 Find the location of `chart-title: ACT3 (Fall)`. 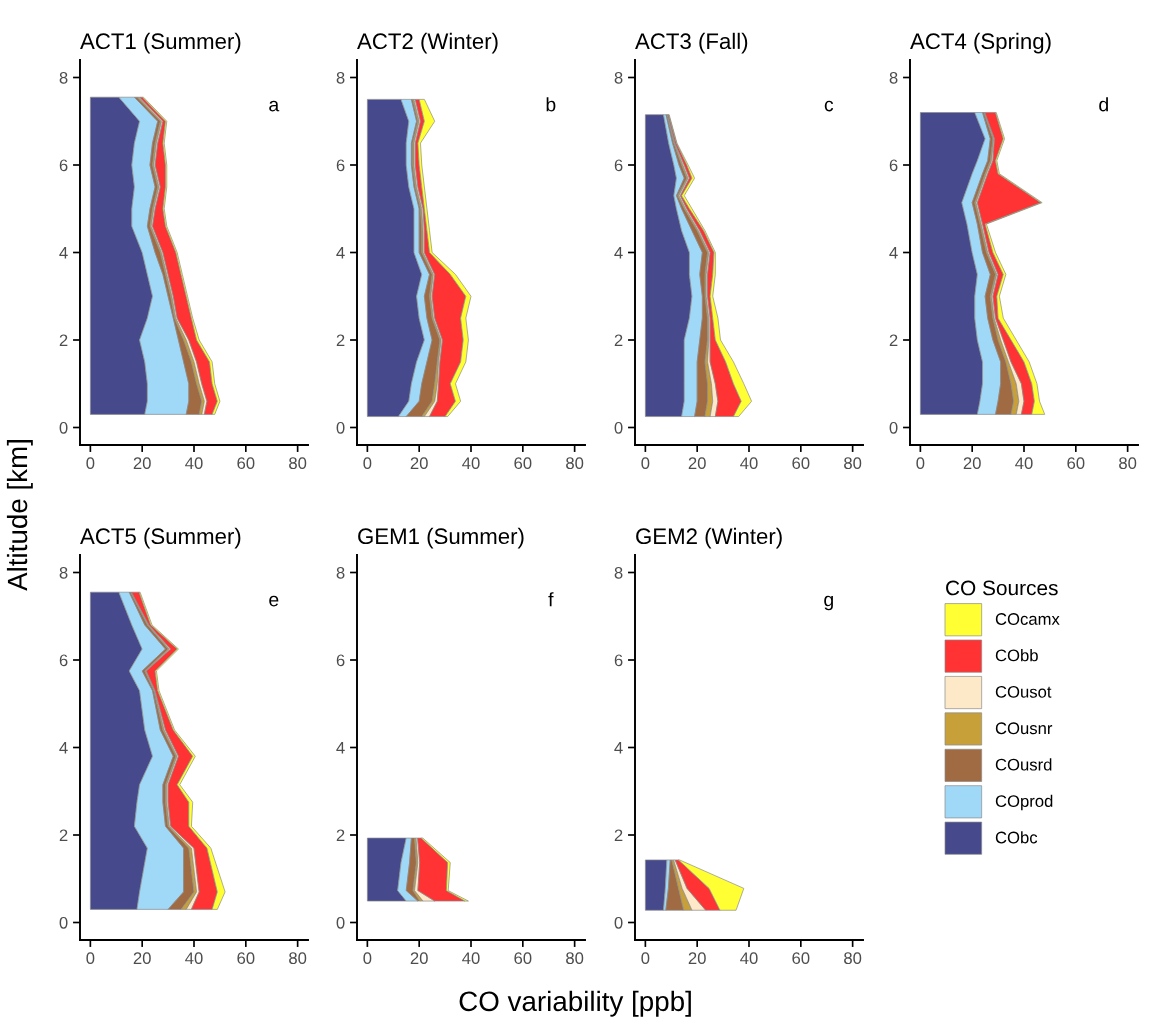

chart-title: ACT3 (Fall) is located at coordinates (691, 43).